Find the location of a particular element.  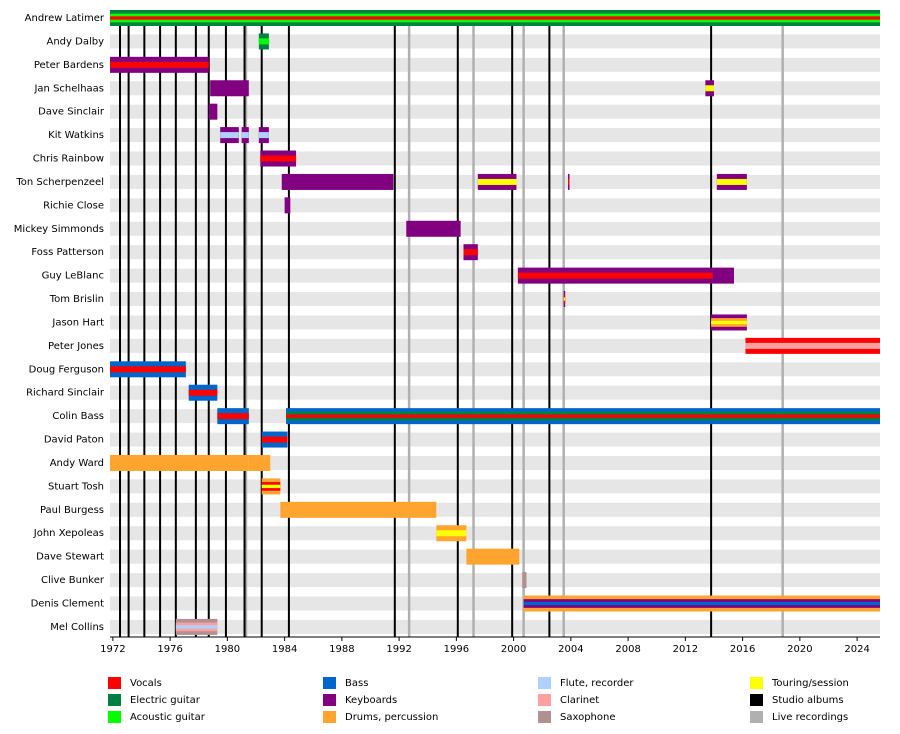

member-name: Guy LeBlanc is located at coordinates (73, 276).